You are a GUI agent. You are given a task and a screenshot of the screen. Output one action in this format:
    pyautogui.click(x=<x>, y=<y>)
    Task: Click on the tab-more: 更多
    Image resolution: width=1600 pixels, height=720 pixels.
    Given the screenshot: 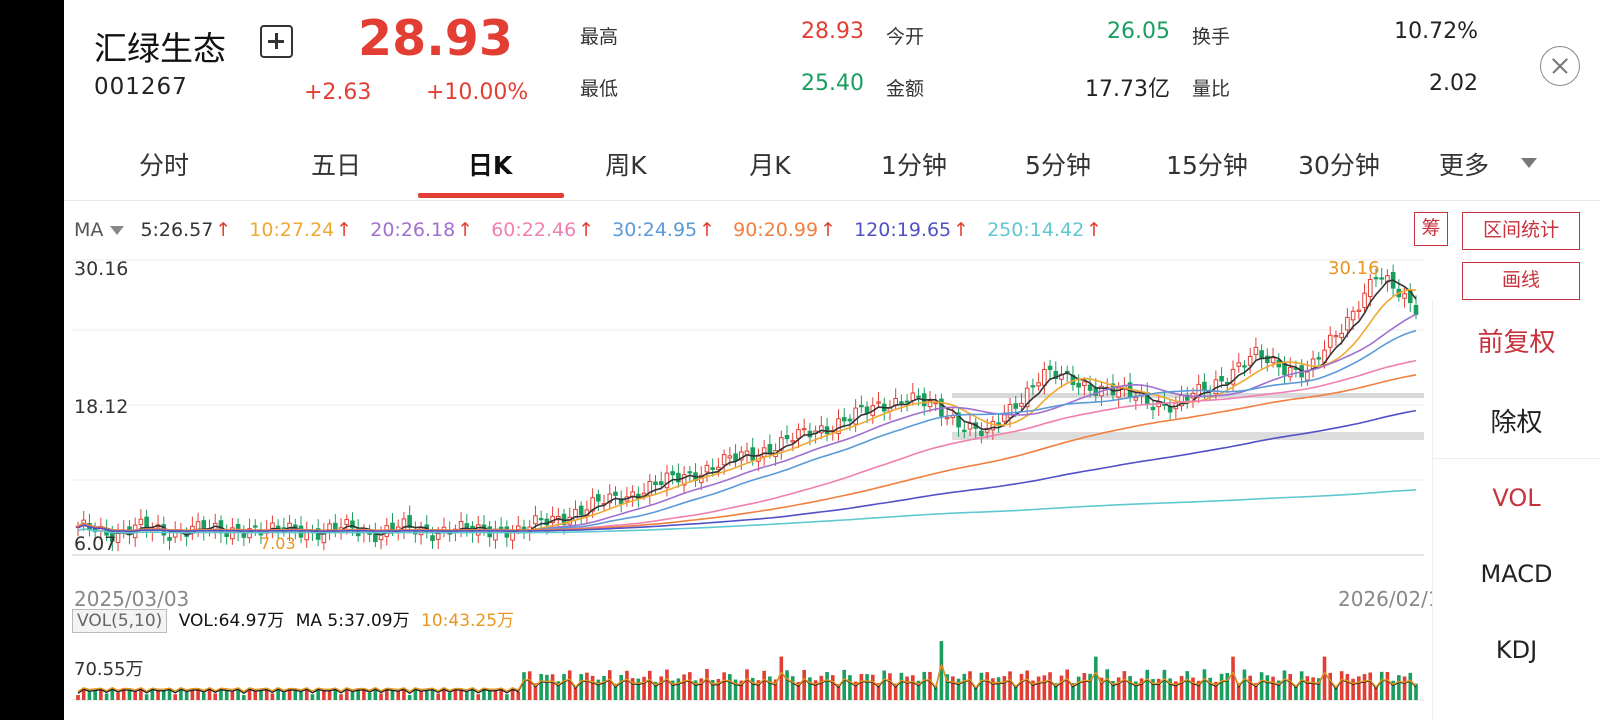 What is the action you would take?
    pyautogui.click(x=1463, y=165)
    